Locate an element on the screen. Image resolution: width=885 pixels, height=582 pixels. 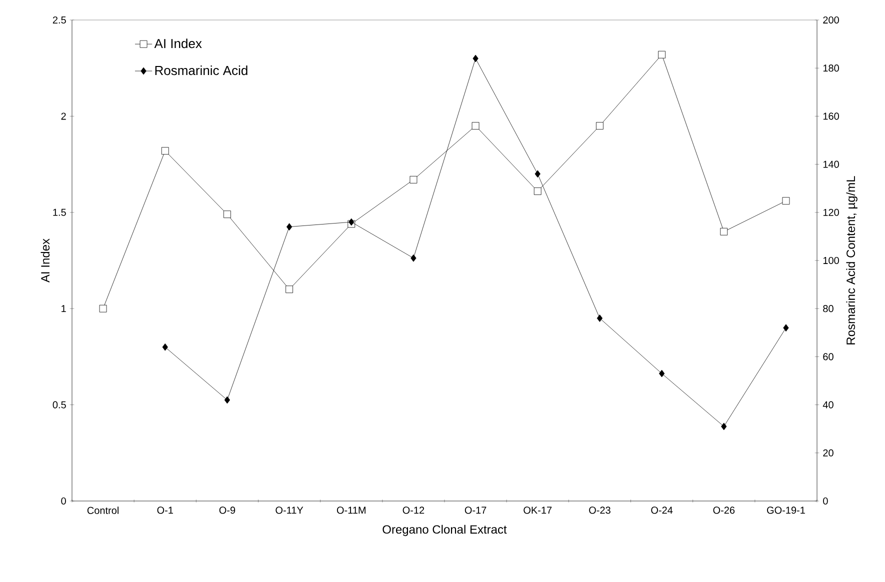
y-tick-label: 1.5 is located at coordinates (59, 212).